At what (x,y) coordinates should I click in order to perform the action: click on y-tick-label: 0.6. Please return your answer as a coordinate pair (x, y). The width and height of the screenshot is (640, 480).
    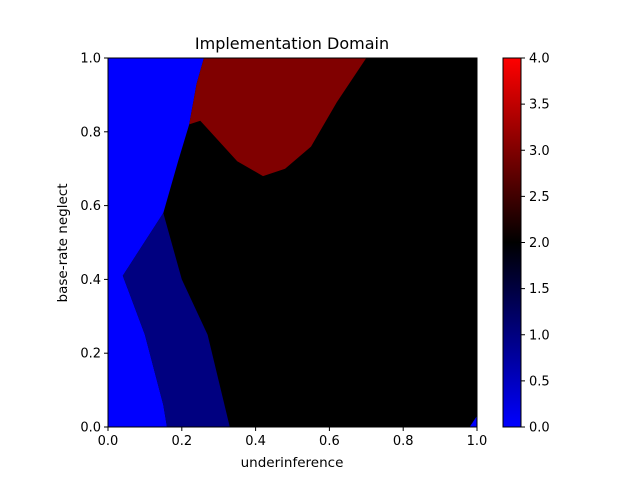
    Looking at the image, I should click on (90, 206).